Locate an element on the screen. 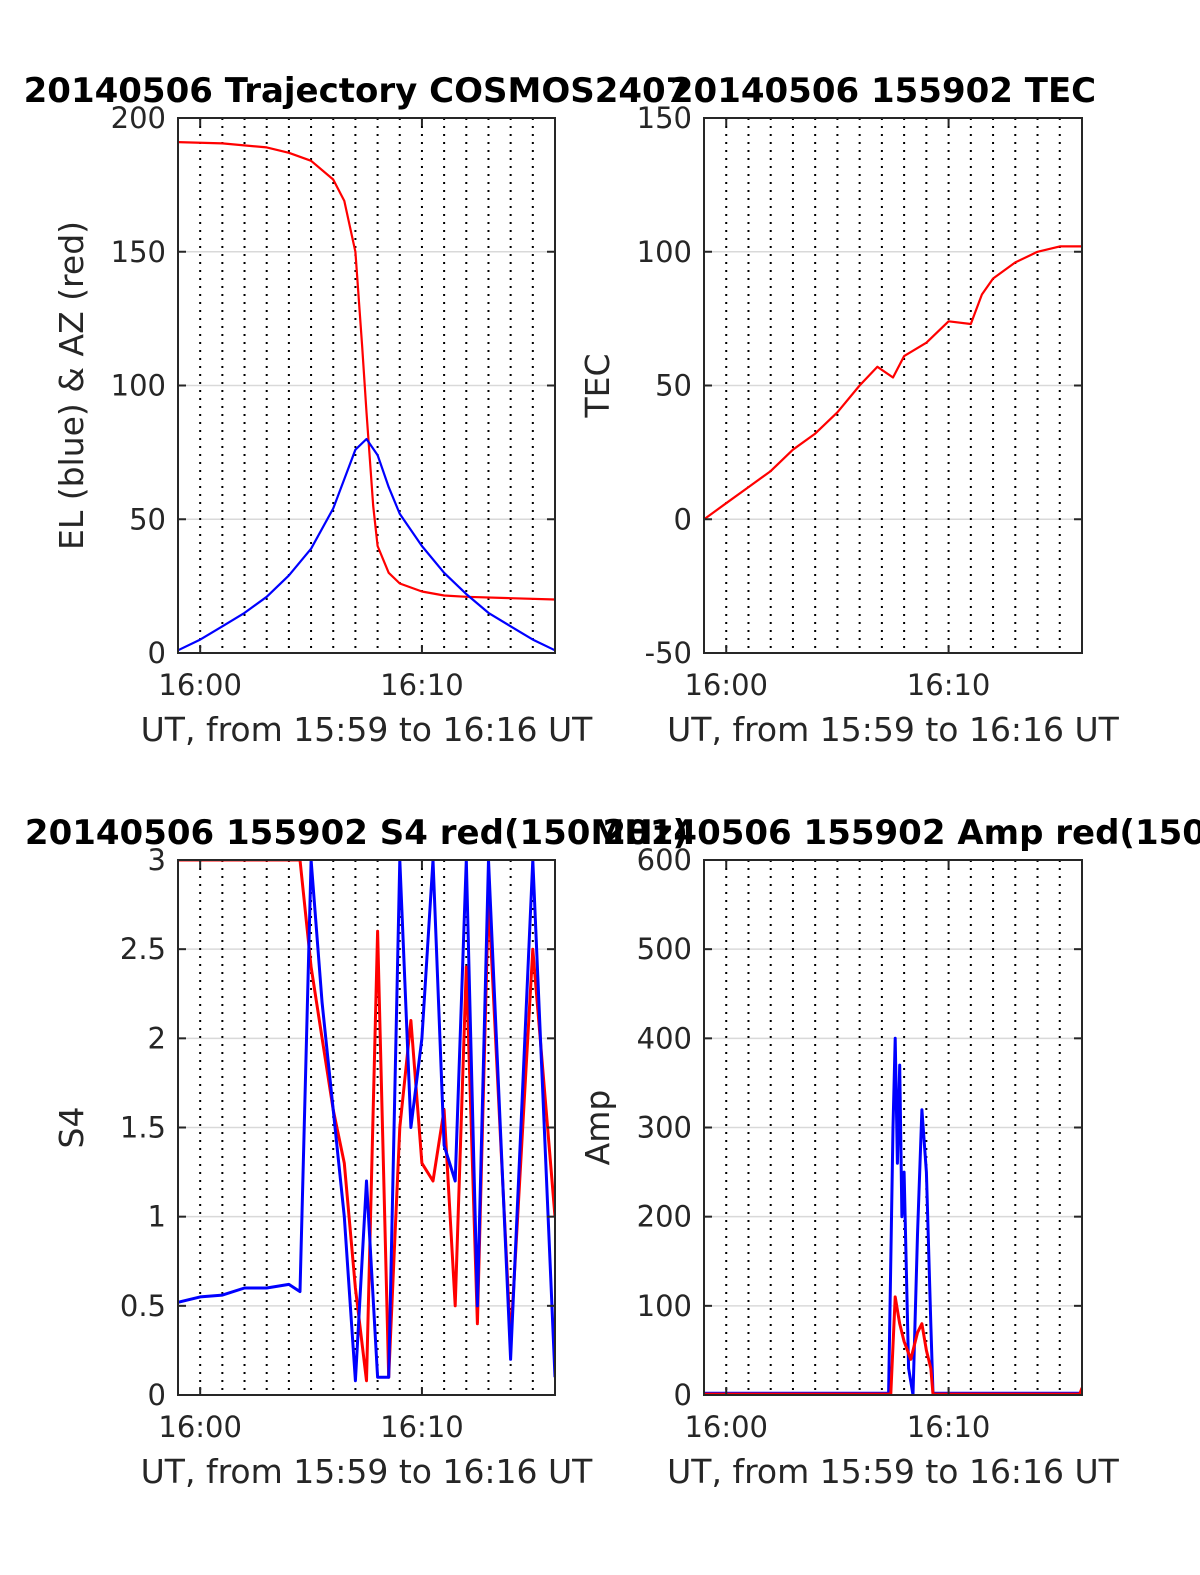 This screenshot has height=1575, width=1200. y-tick-label: 1.5 is located at coordinates (143, 1128).